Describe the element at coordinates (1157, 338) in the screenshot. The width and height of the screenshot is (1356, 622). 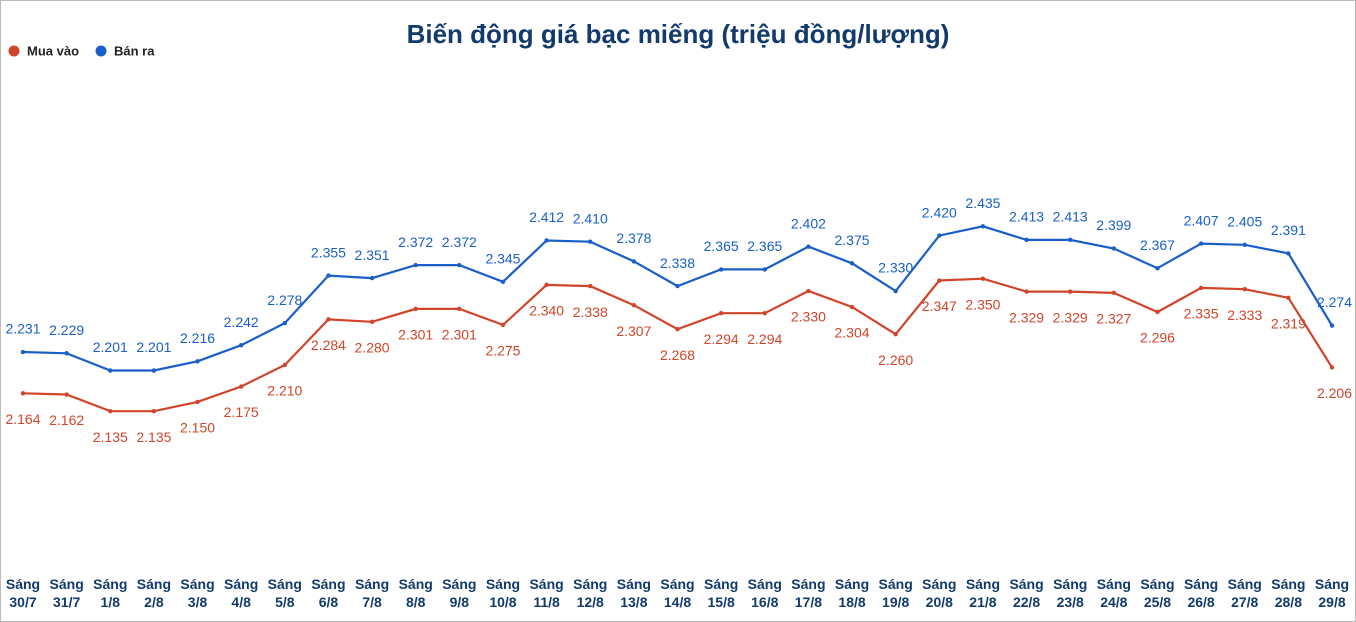
I see `data-label: 2.296` at that location.